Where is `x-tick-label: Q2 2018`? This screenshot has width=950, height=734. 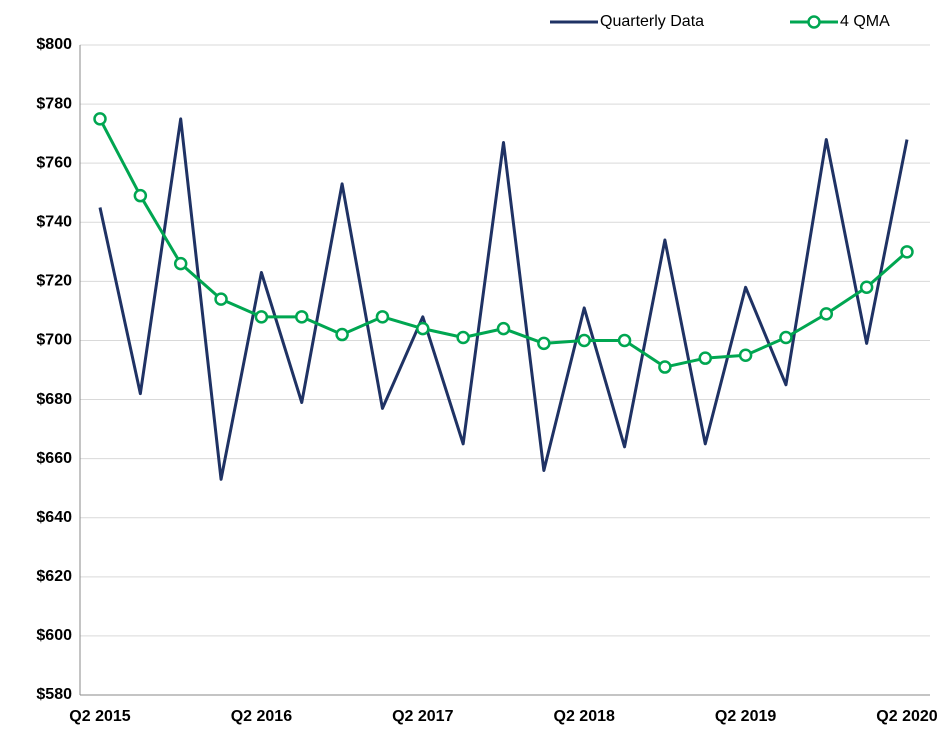
x-tick-label: Q2 2018 is located at coordinates (584, 716).